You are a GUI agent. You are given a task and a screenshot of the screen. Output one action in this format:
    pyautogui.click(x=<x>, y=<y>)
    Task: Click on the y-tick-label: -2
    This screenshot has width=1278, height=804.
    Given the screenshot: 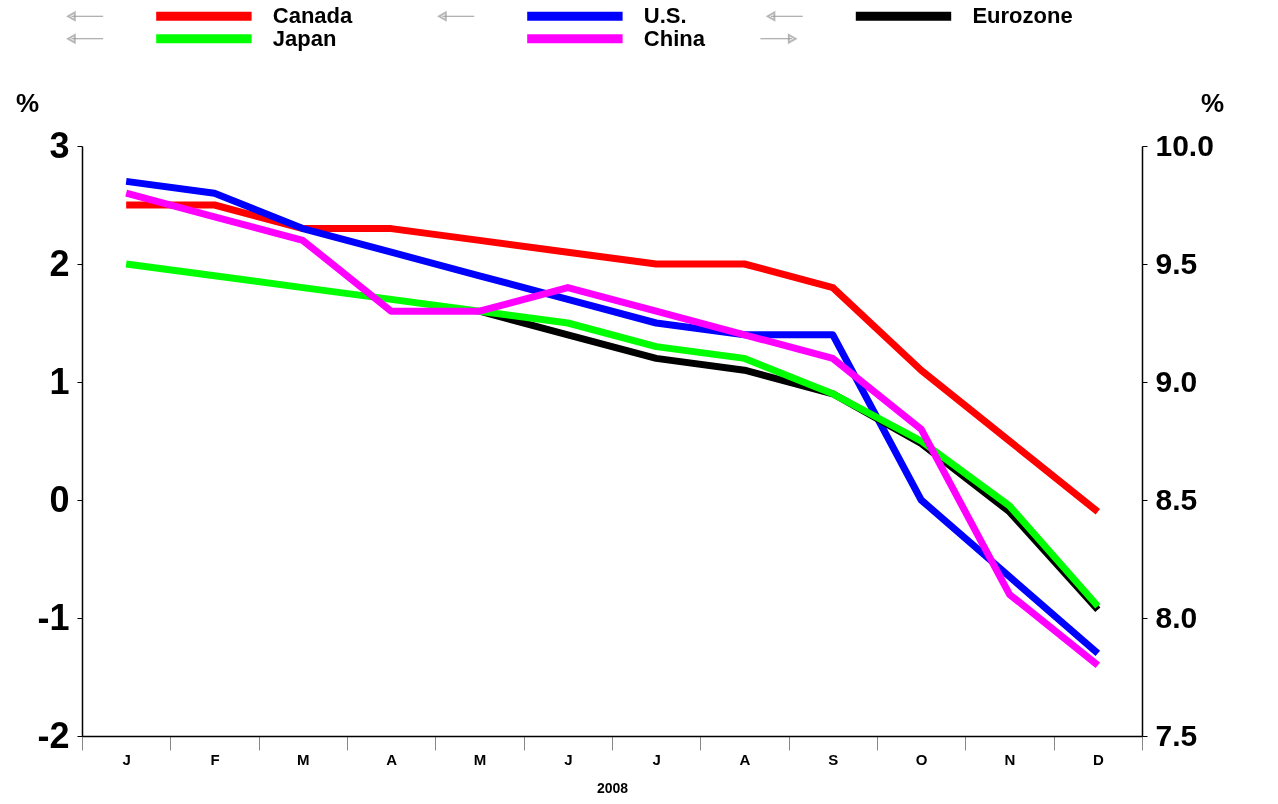 What is the action you would take?
    pyautogui.click(x=53, y=735)
    